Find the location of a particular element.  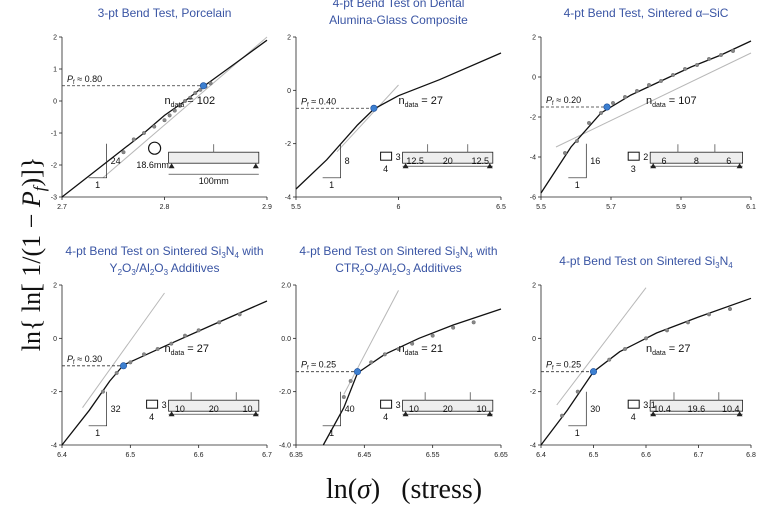

x-tick-label: 5.5 is located at coordinates (296, 207).